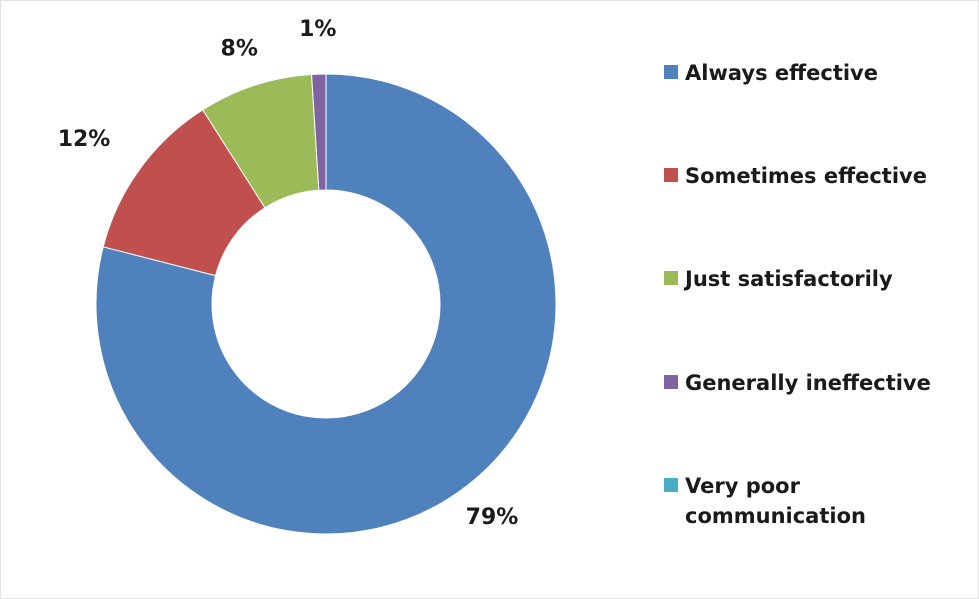 The image size is (979, 599). I want to click on data-label-generally-ineffective: 1%, so click(317, 29).